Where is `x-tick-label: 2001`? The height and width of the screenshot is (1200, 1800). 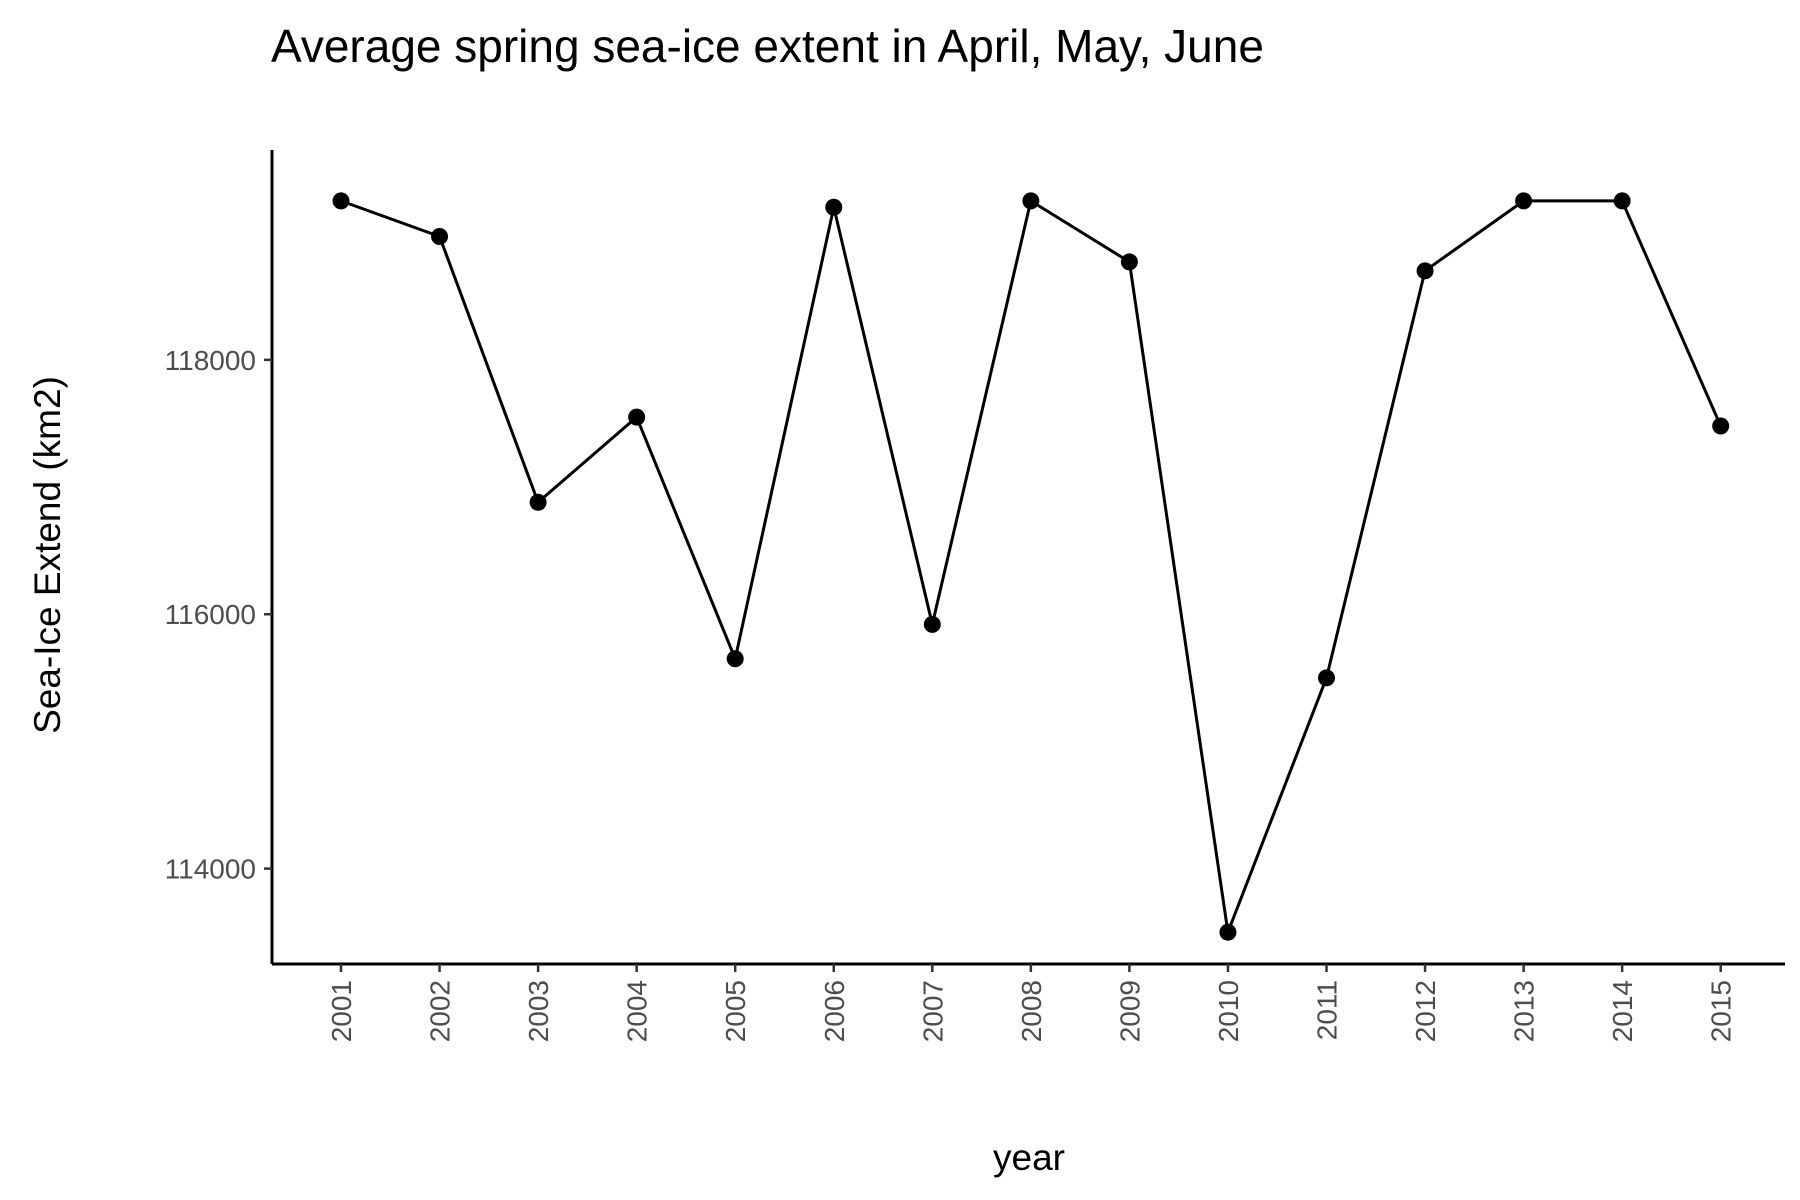
x-tick-label: 2001 is located at coordinates (341, 1011).